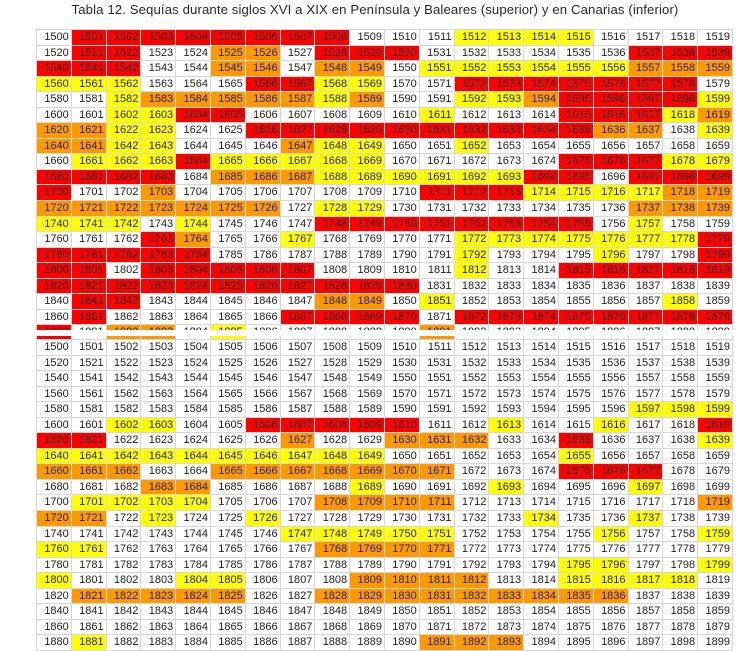 This screenshot has width=750, height=651. I want to click on year-cell: 1597, so click(645, 409).